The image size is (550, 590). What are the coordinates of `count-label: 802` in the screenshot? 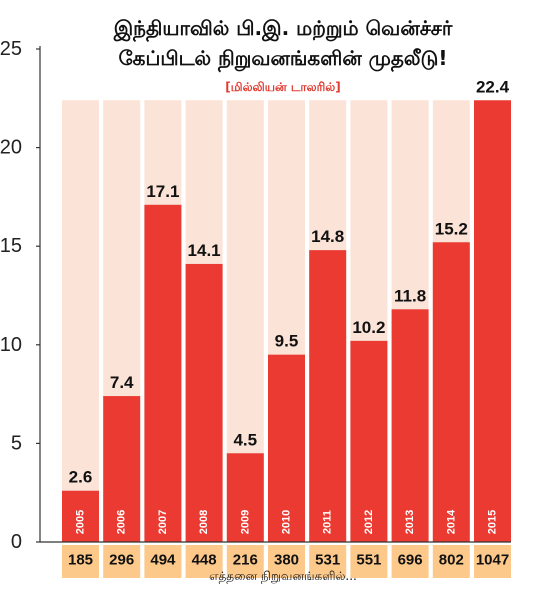 It's located at (451, 560).